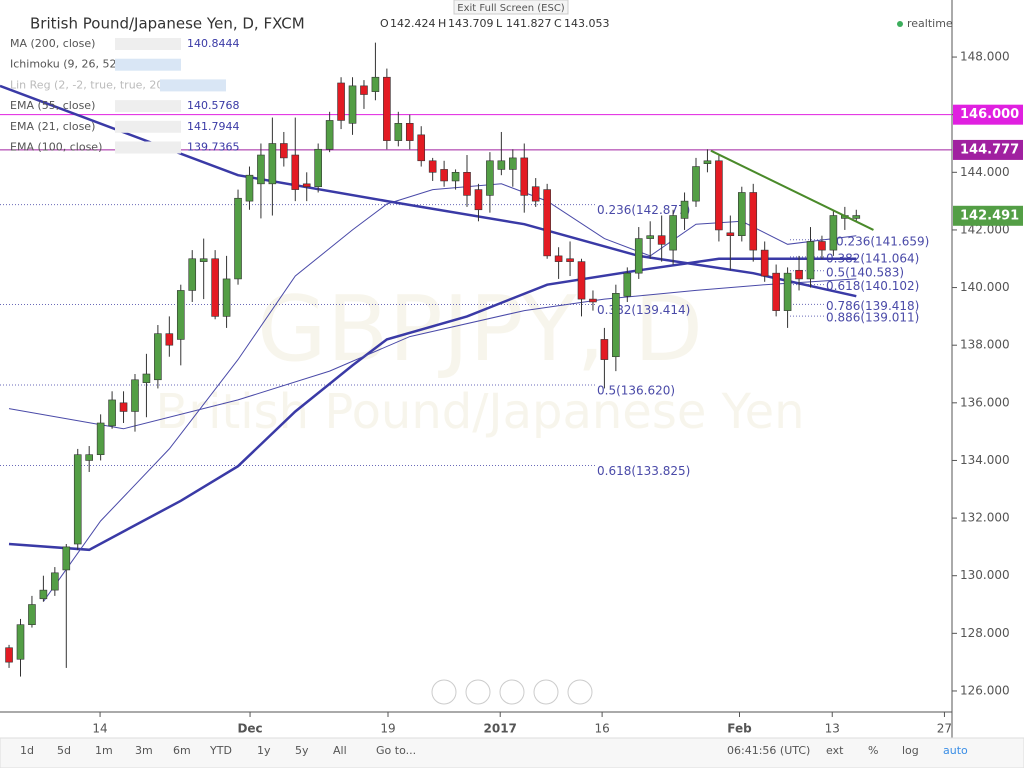  What do you see at coordinates (213, 105) in the screenshot?
I see `legend-value: 140.5768` at bounding box center [213, 105].